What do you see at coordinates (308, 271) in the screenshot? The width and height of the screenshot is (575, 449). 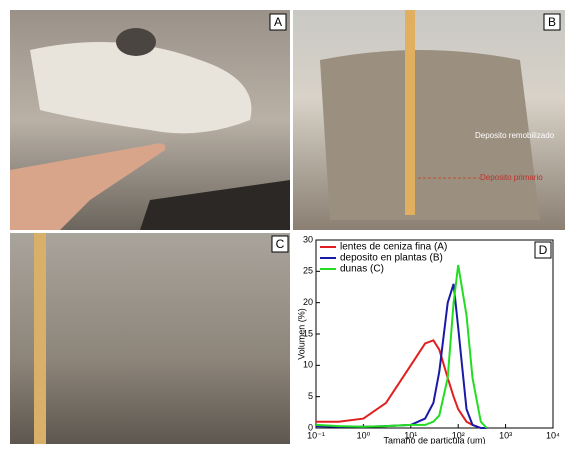 I see `y-tick-label: 25` at bounding box center [308, 271].